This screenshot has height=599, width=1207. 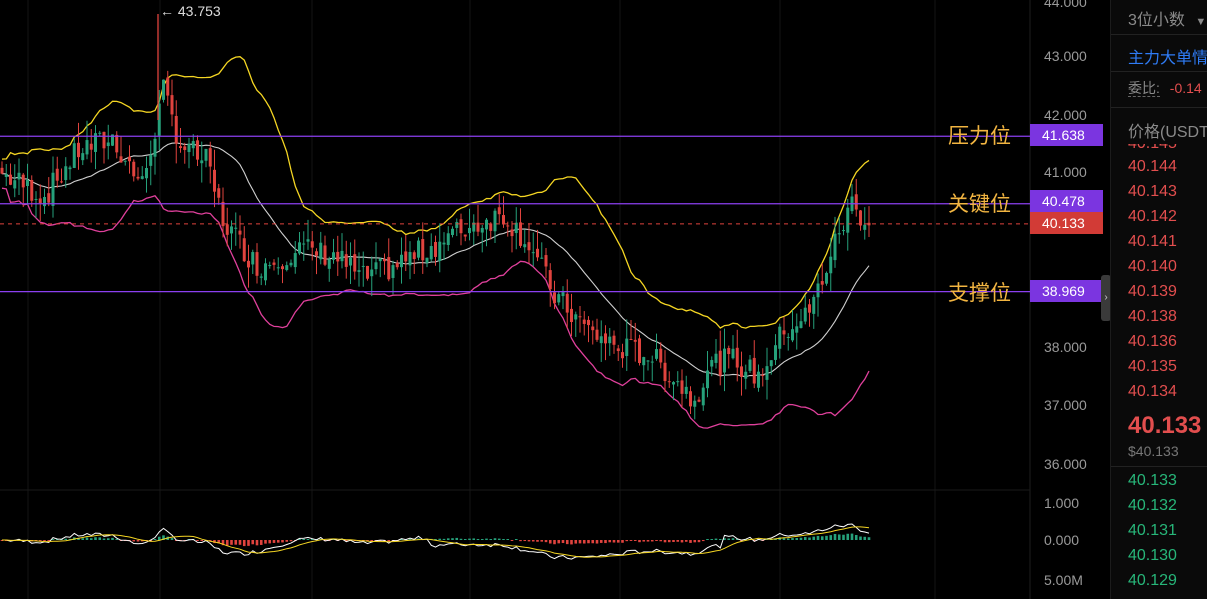 What do you see at coordinates (1062, 503) in the screenshot?
I see `macd-y-tick: 1.000` at bounding box center [1062, 503].